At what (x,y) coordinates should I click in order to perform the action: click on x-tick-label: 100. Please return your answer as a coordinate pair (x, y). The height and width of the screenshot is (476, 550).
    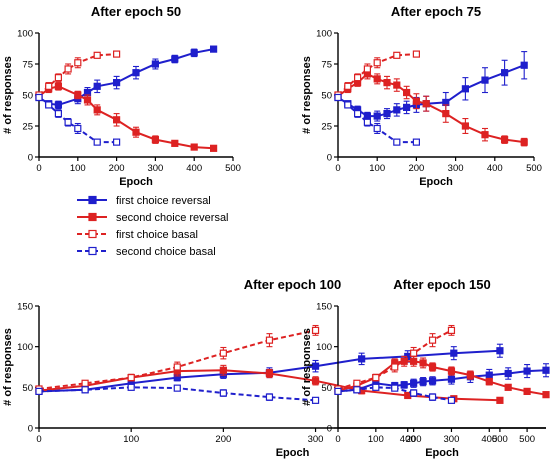
    Looking at the image, I should click on (78, 168).